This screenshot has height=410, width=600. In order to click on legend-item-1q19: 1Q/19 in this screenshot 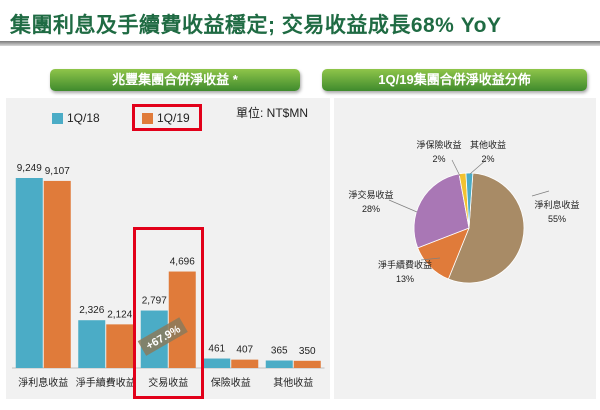, I will do `click(166, 118)`.